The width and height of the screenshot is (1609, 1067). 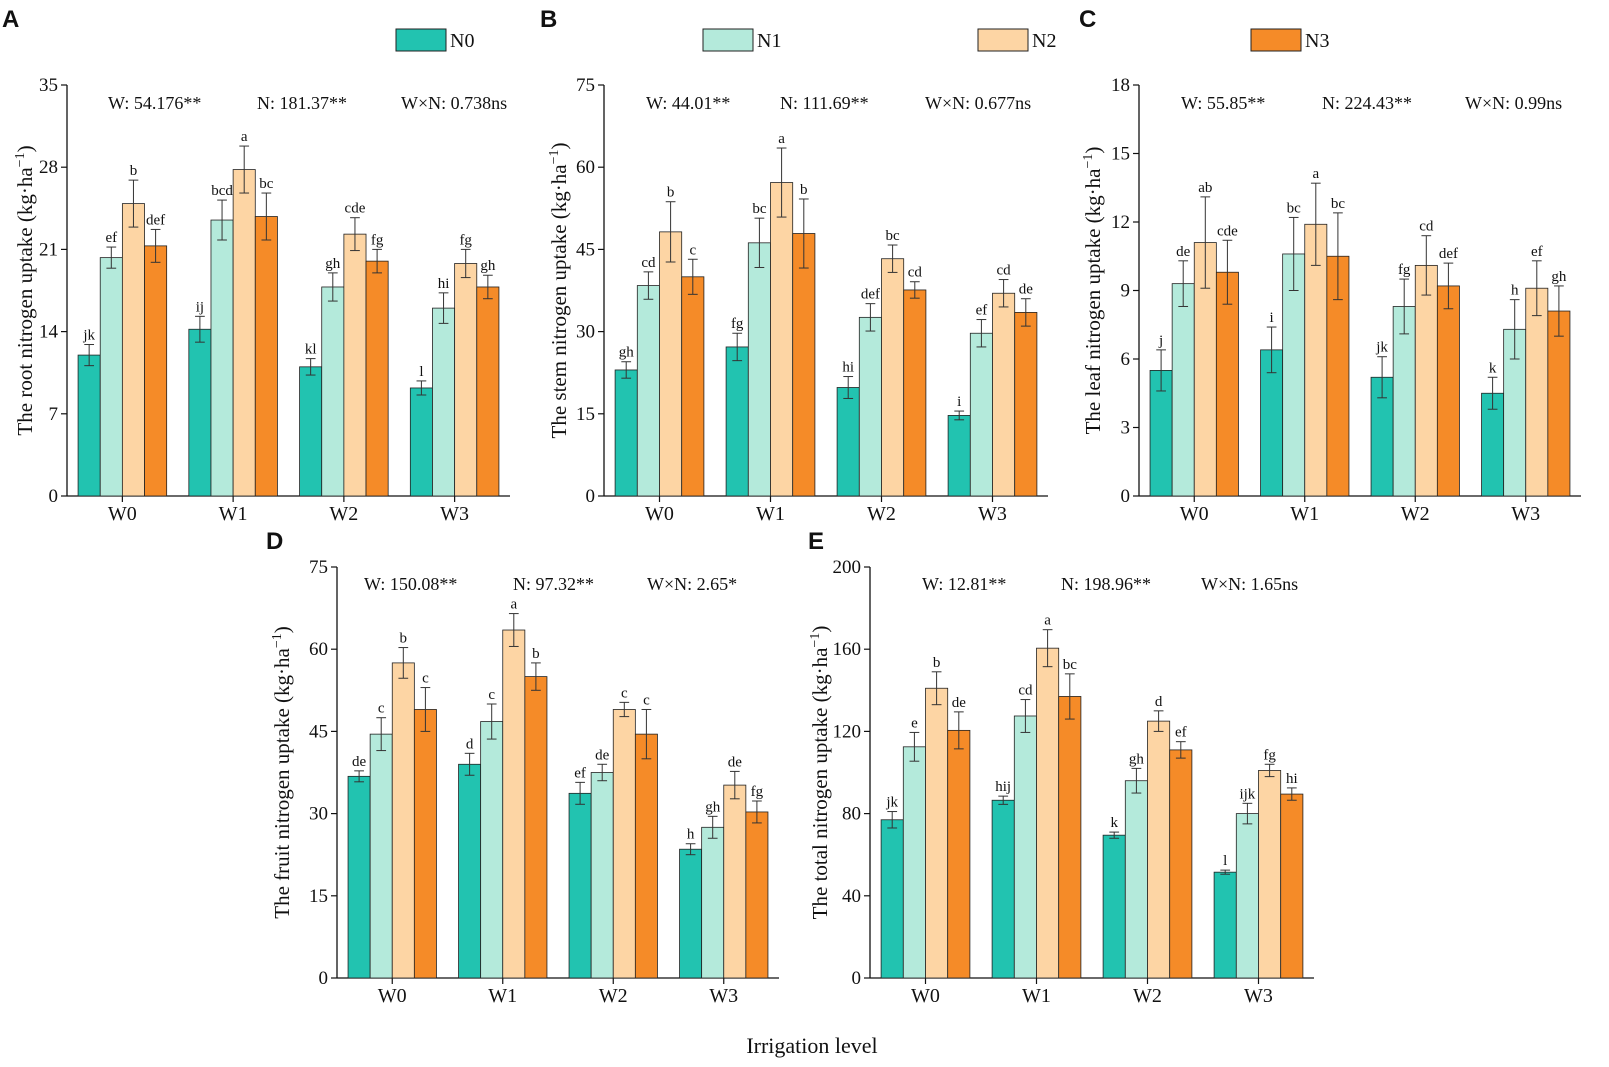 I want to click on panel-a-bar-w2-n0, so click(x=311, y=431).